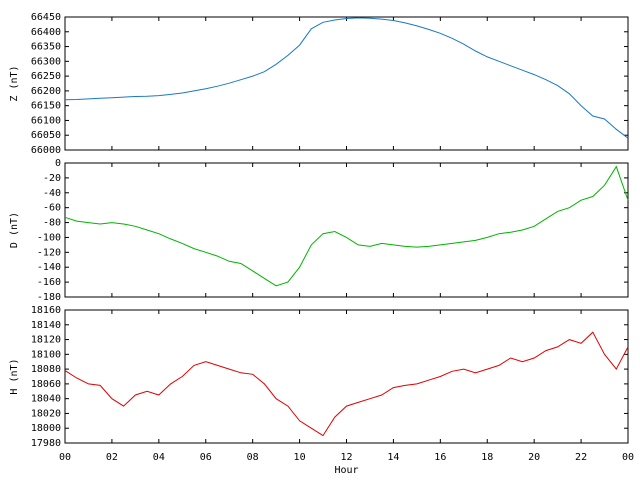  What do you see at coordinates (46, 91) in the screenshot?
I see `y-tick-label: 66200` at bounding box center [46, 91].